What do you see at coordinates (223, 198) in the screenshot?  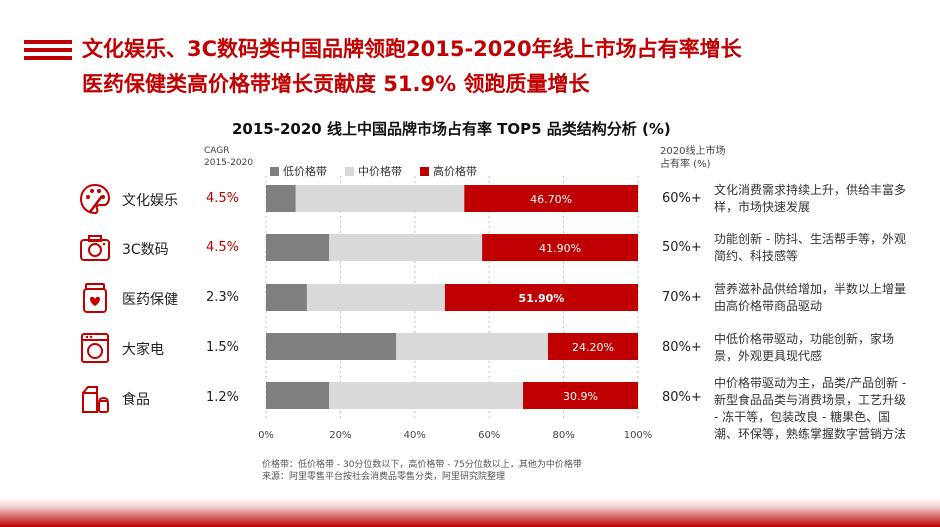 I see `cagr-value-culture: 4.5%` at bounding box center [223, 198].